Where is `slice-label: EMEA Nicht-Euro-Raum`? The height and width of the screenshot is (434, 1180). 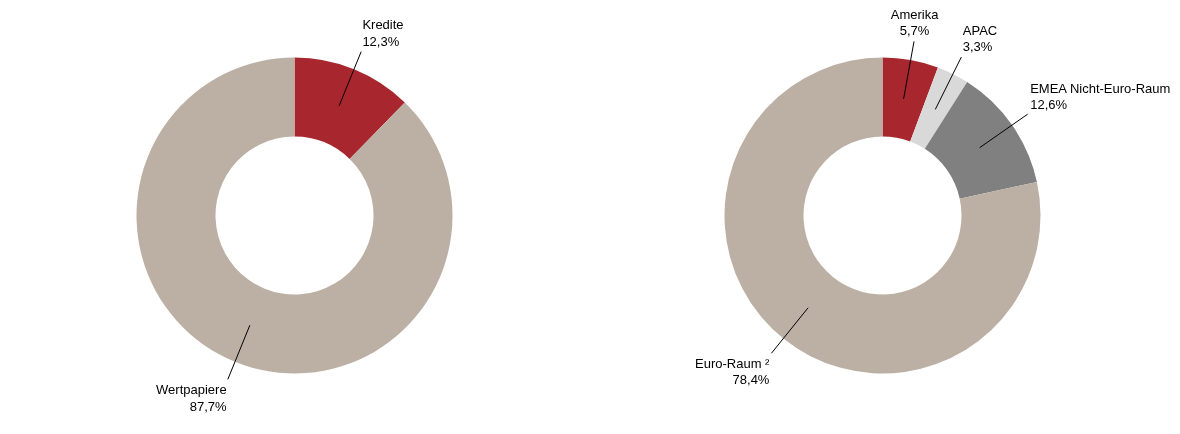 slice-label: EMEA Nicht-Euro-Raum is located at coordinates (1100, 88).